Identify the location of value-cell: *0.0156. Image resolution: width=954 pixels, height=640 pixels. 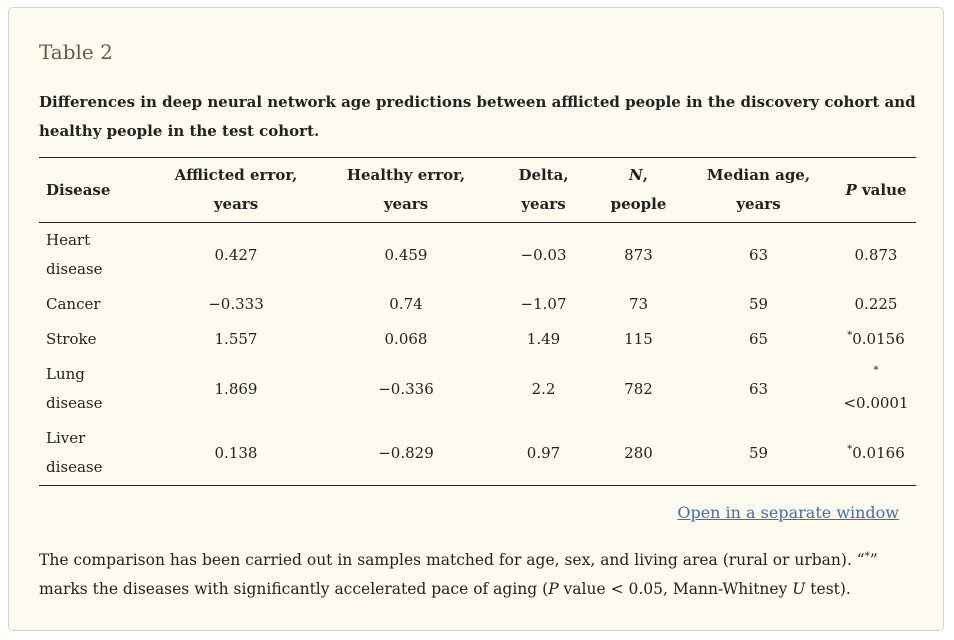
(876, 339).